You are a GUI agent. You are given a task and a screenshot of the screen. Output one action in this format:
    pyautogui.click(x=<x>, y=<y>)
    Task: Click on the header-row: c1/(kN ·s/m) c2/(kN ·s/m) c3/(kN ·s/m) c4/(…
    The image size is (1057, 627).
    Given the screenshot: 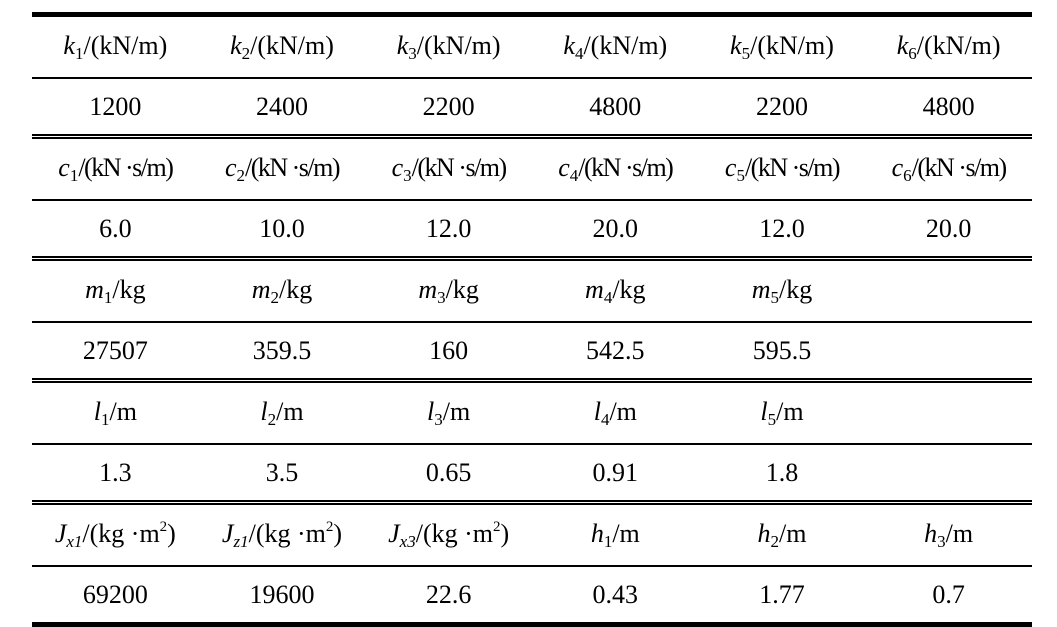 What is the action you would take?
    pyautogui.click(x=532, y=168)
    